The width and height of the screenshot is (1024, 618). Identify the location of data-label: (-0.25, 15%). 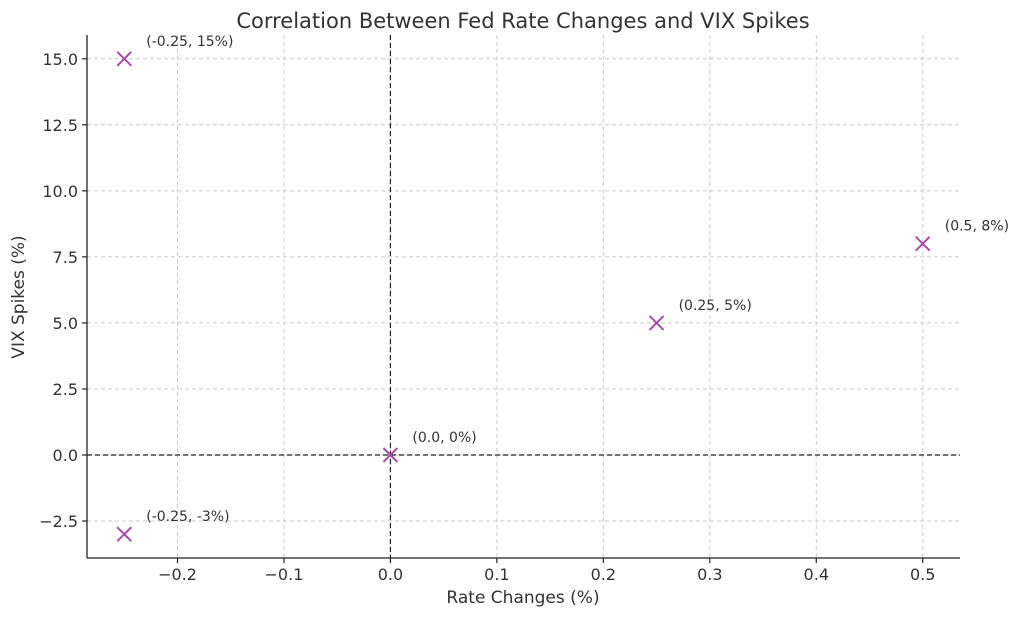
(189, 42).